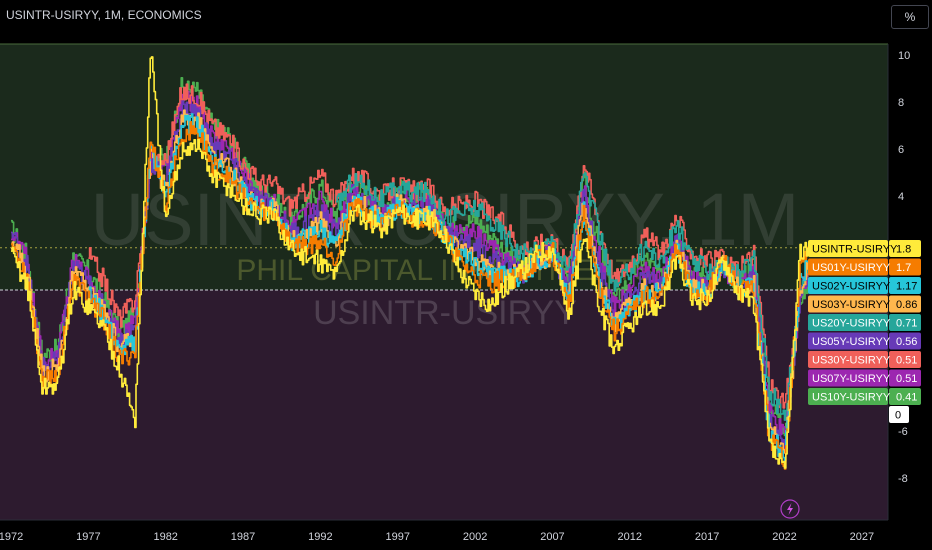 The width and height of the screenshot is (932, 550). I want to click on series-label-us01y-usiryy: US01Y-USIRYY 1.7, so click(864, 267).